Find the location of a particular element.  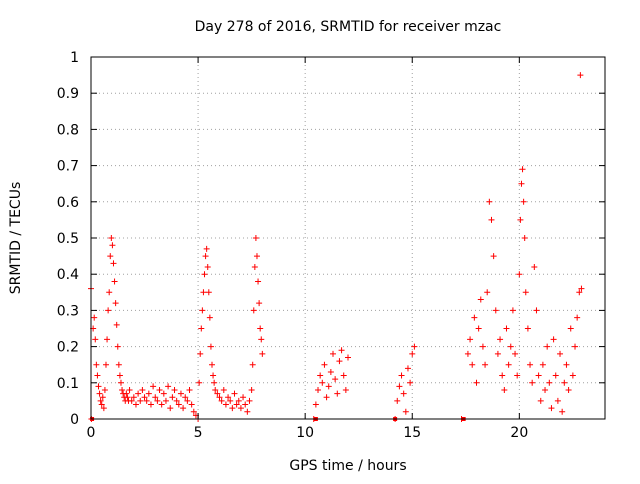

y-tick-label: 1 is located at coordinates (74, 58).